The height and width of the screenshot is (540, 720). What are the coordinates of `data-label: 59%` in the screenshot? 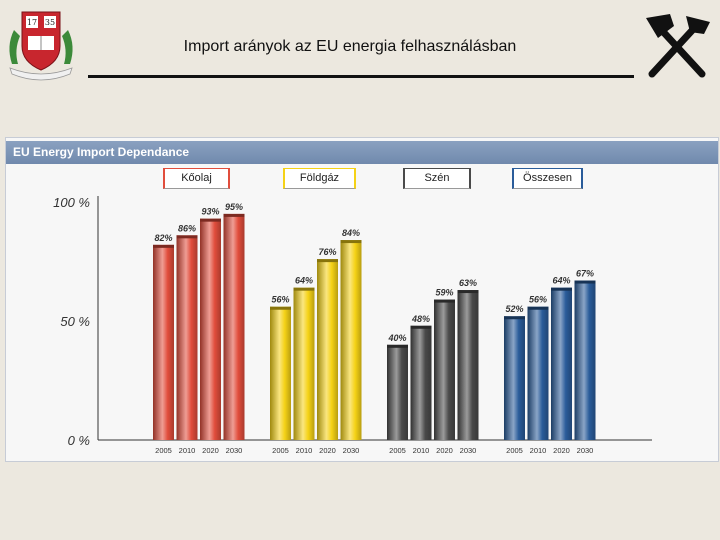 It's located at (444, 293).